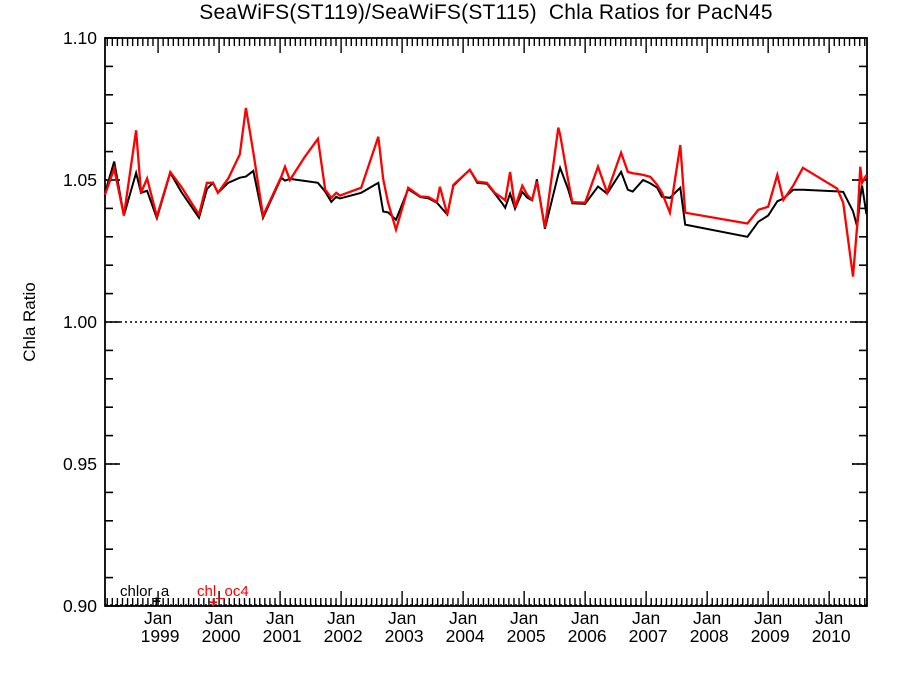 The image size is (900, 675). What do you see at coordinates (770, 636) in the screenshot?
I see `x-tick-label-year: 2009` at bounding box center [770, 636].